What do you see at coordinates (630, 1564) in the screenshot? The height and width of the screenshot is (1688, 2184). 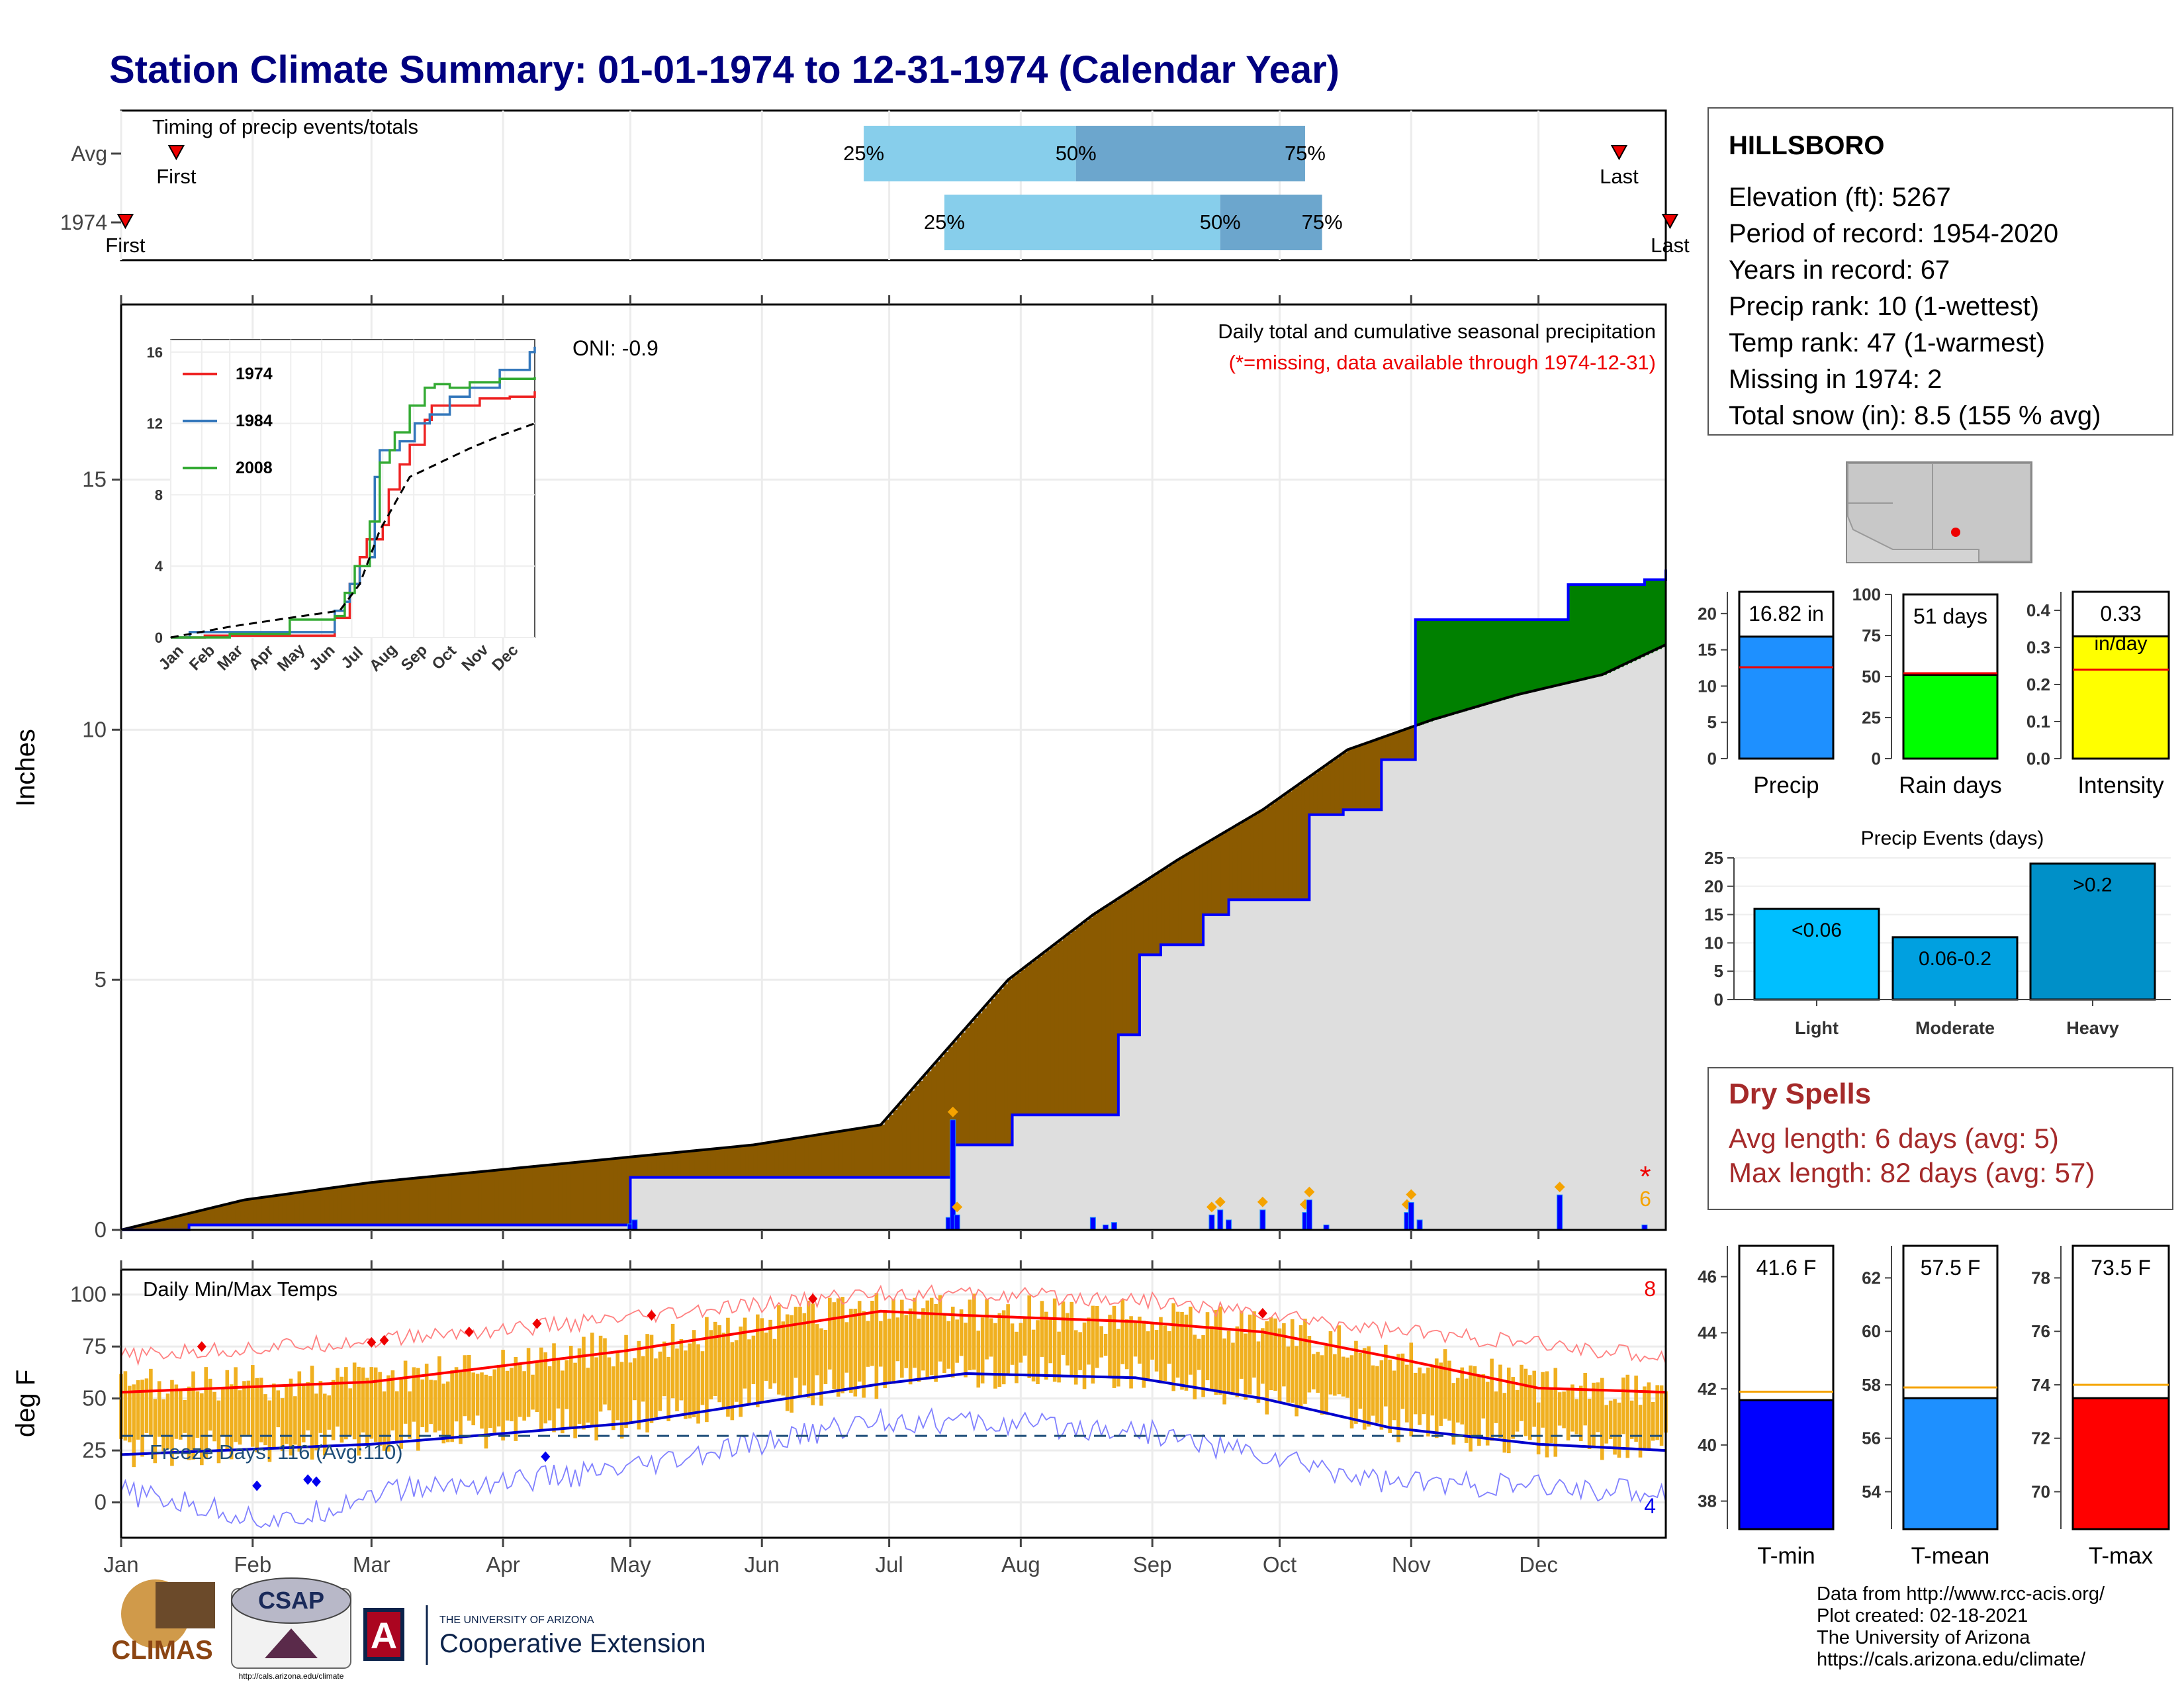 I see `month-axis-label: May` at bounding box center [630, 1564].